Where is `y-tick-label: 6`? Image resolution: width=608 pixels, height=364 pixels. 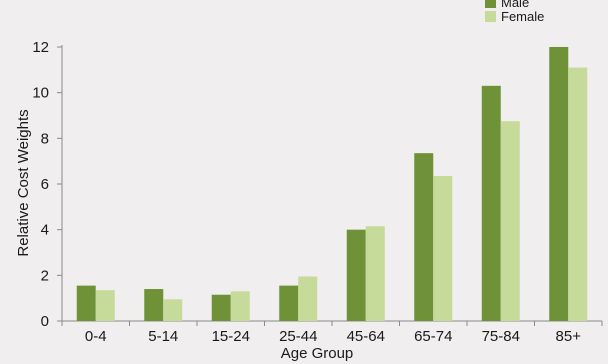
y-tick-label: 6 is located at coordinates (45, 184).